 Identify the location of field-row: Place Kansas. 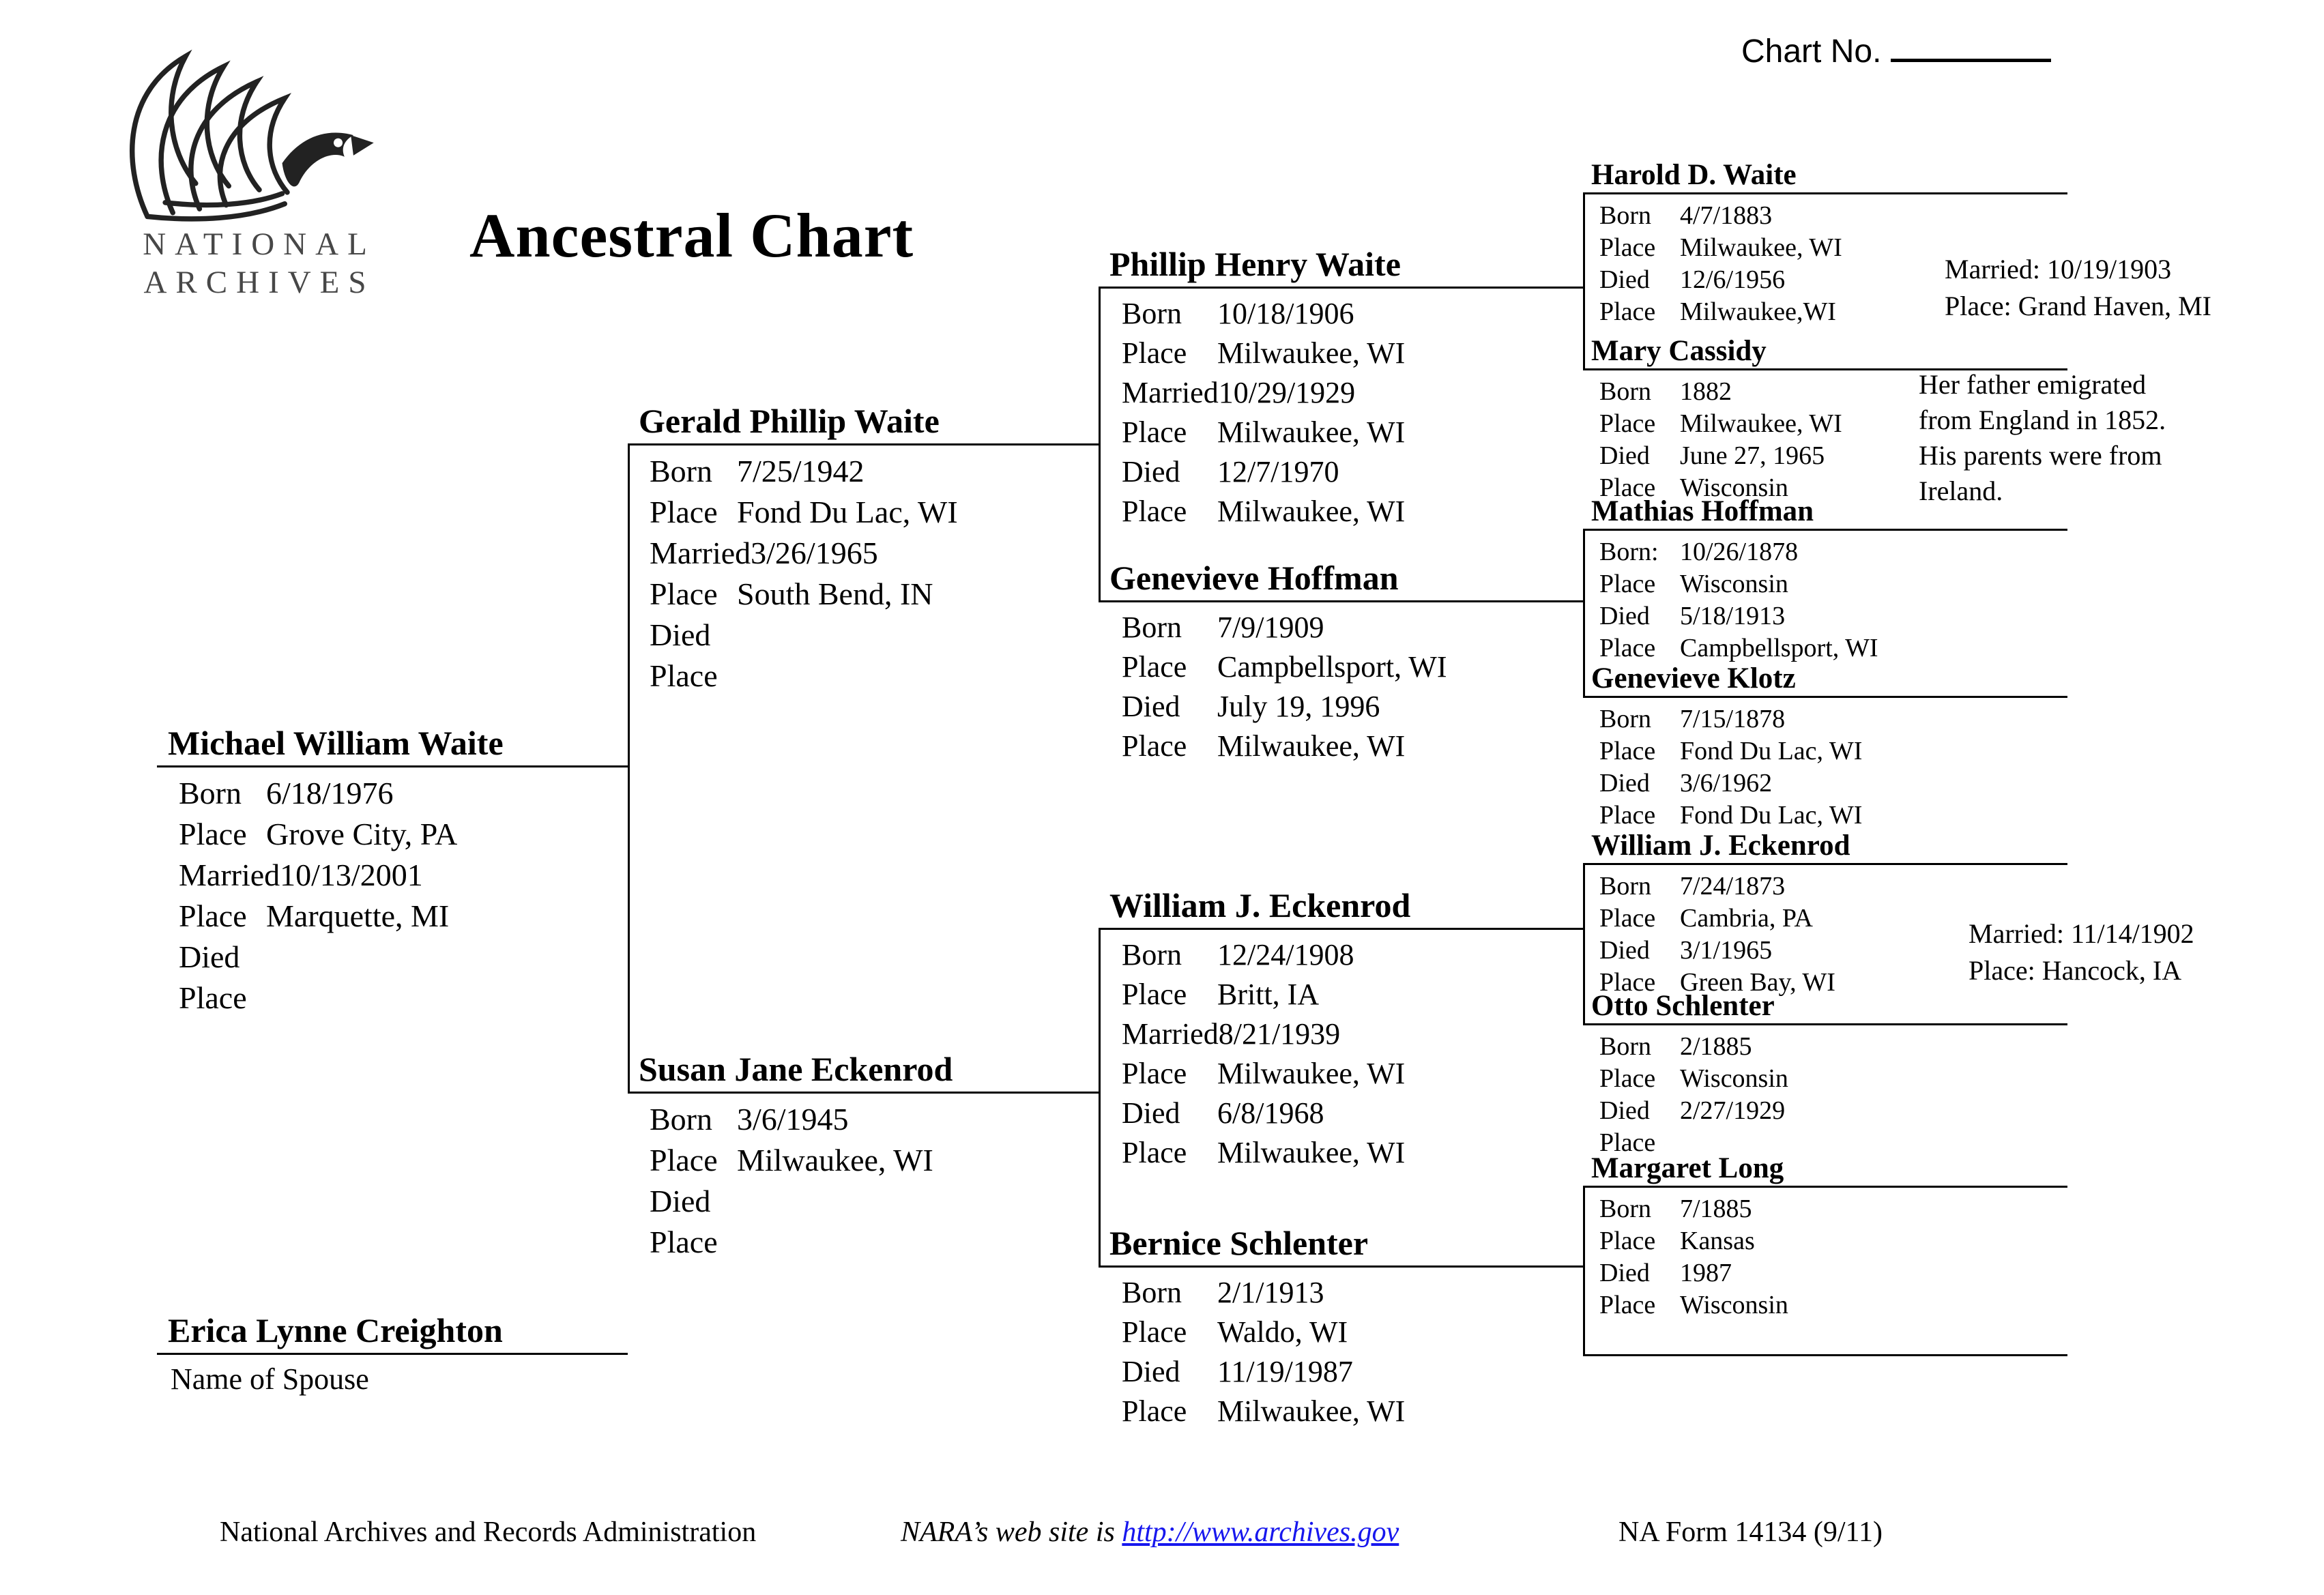
(1825, 1241).